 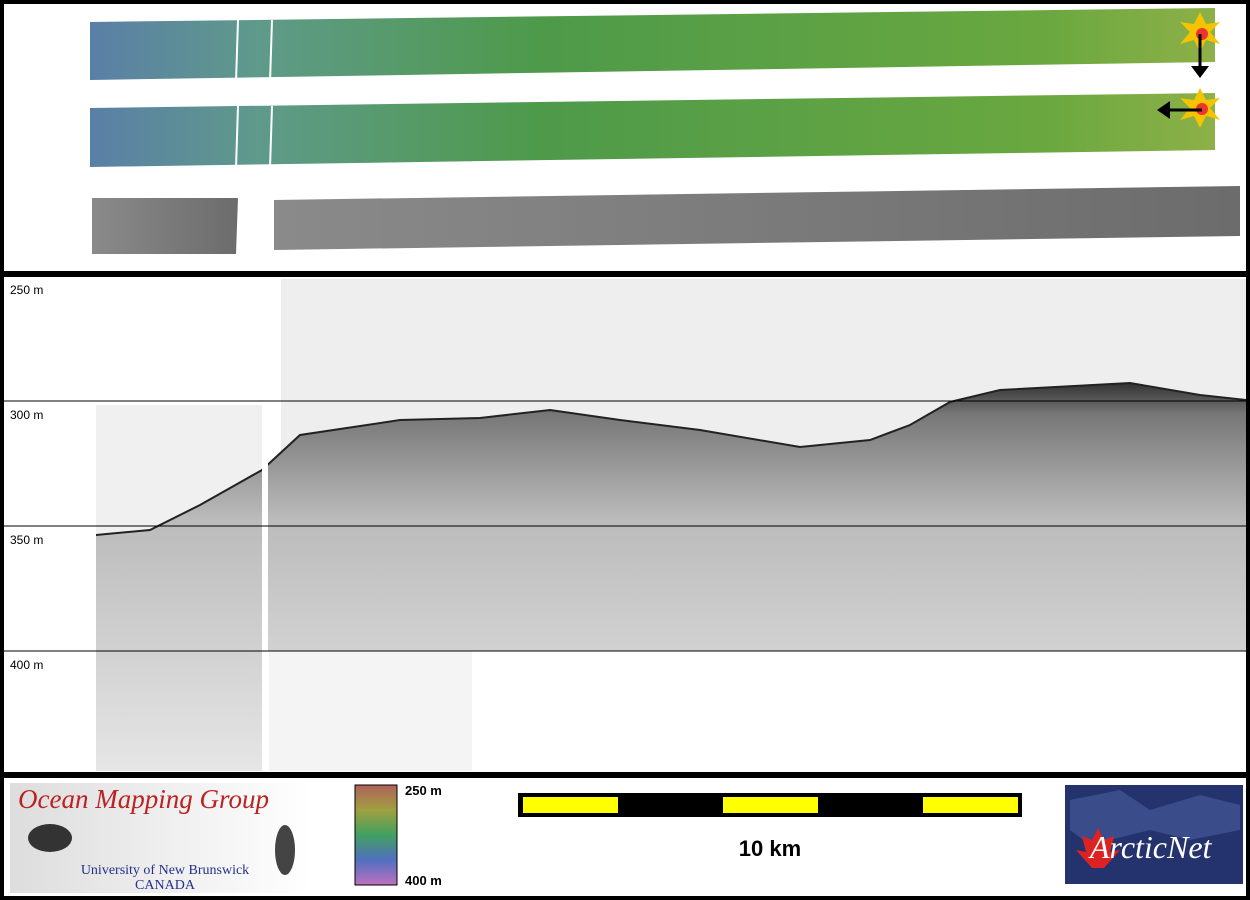 What do you see at coordinates (1098, 848) in the screenshot?
I see `maple-leaf` at bounding box center [1098, 848].